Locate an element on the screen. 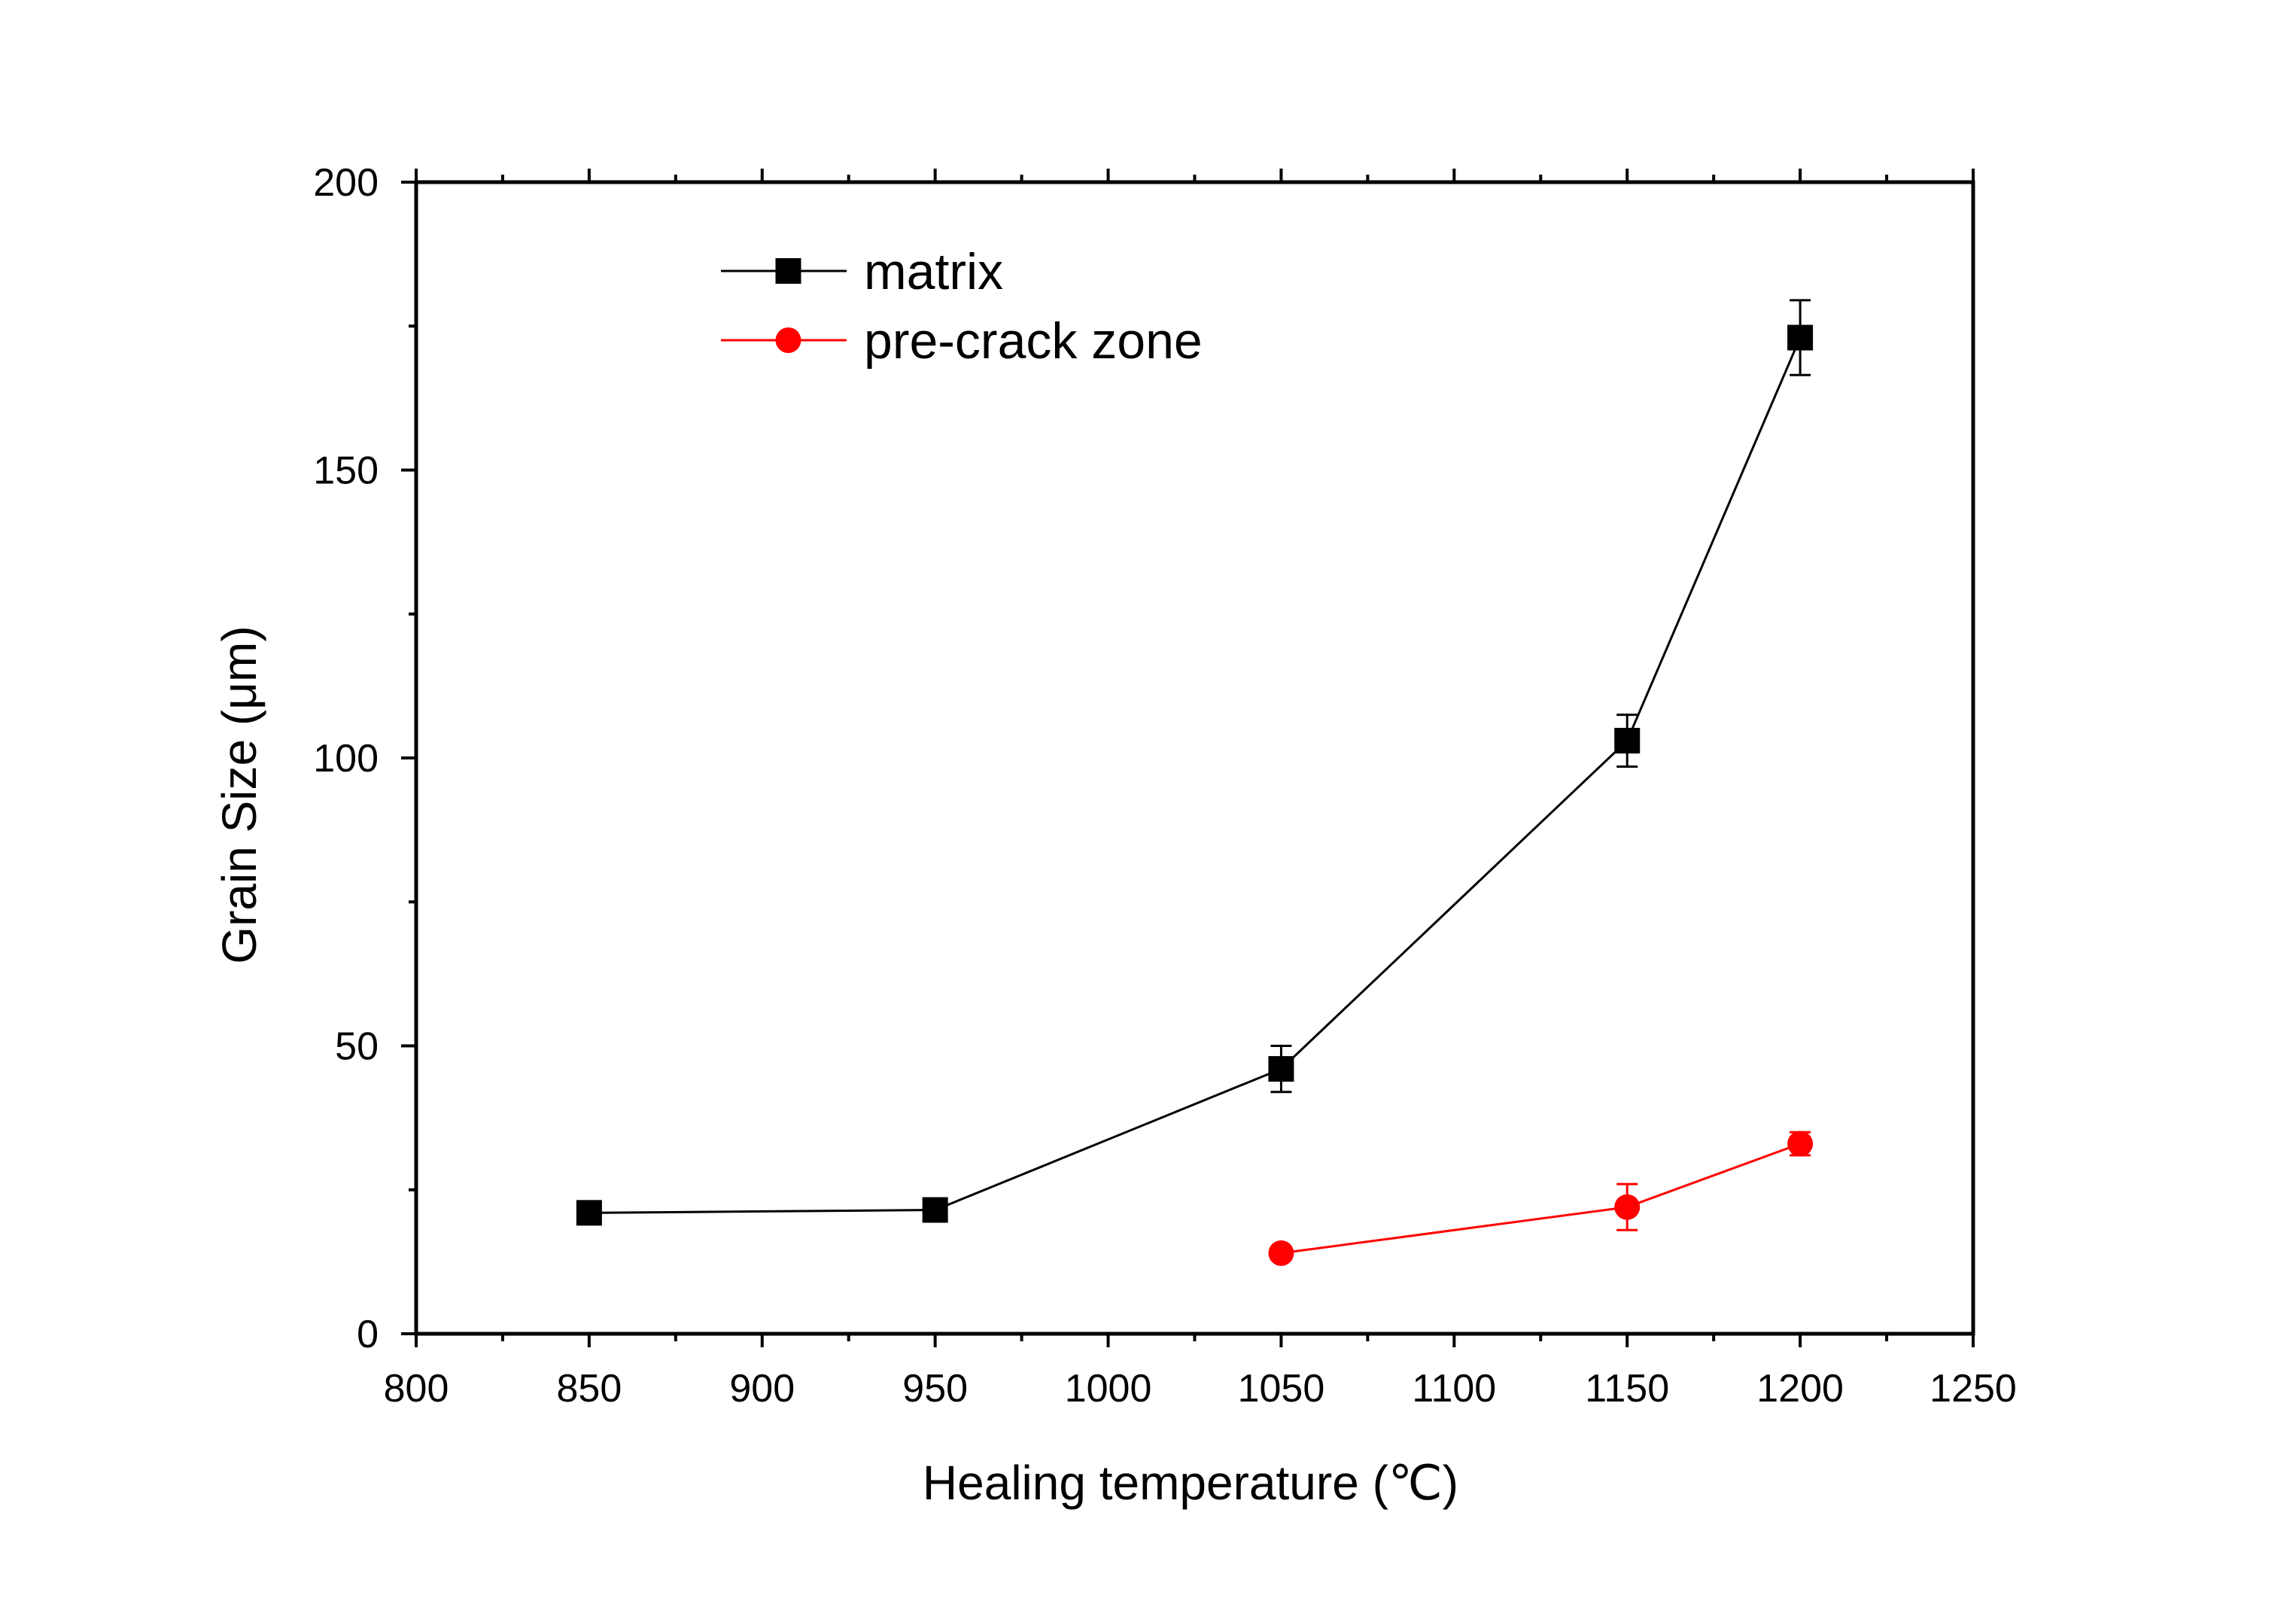  legend: matrix pre-crack zone is located at coordinates (962, 306).